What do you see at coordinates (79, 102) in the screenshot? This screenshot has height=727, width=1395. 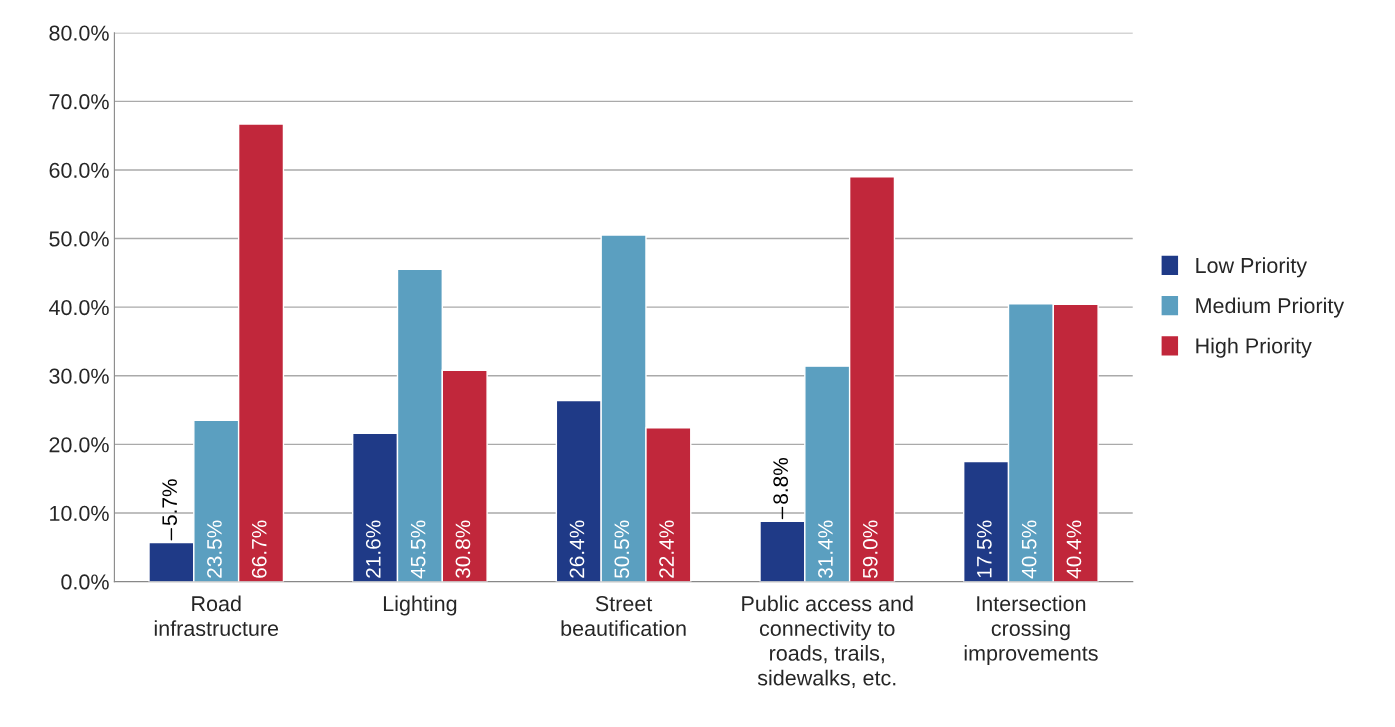 I see `y-tick-label: 70.0%` at bounding box center [79, 102].